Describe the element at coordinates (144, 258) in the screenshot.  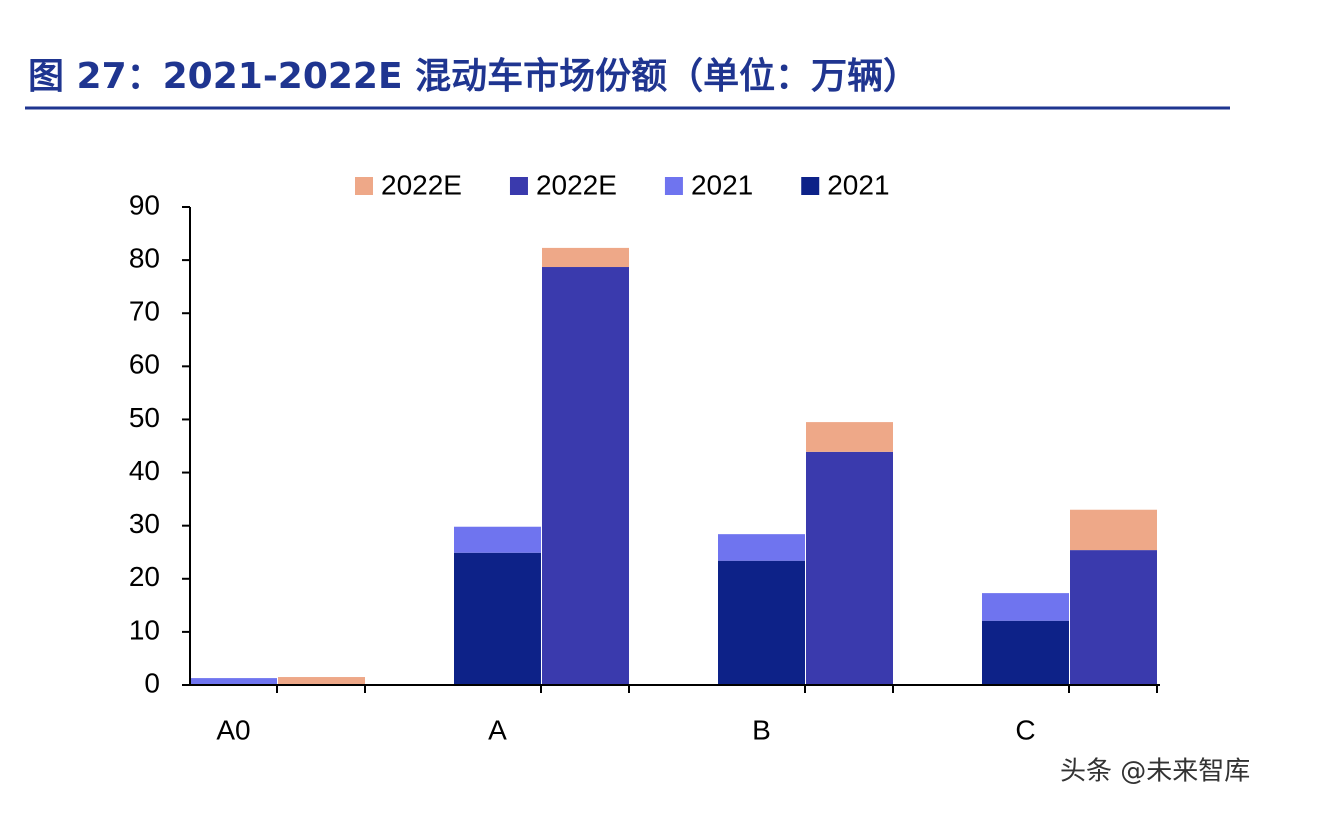
I see `y-tick-label: 80` at that location.